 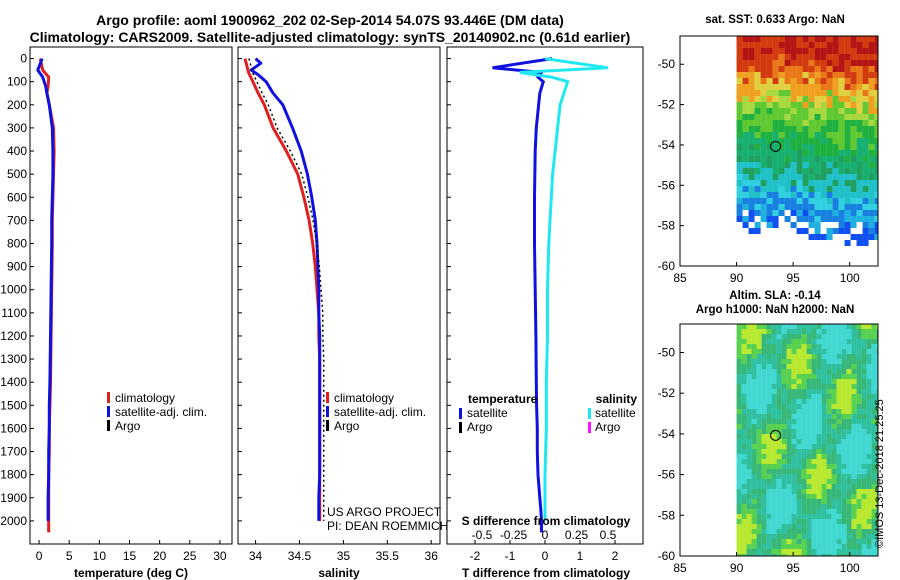 I want to click on series-line-s-satellite, so click(x=564, y=289).